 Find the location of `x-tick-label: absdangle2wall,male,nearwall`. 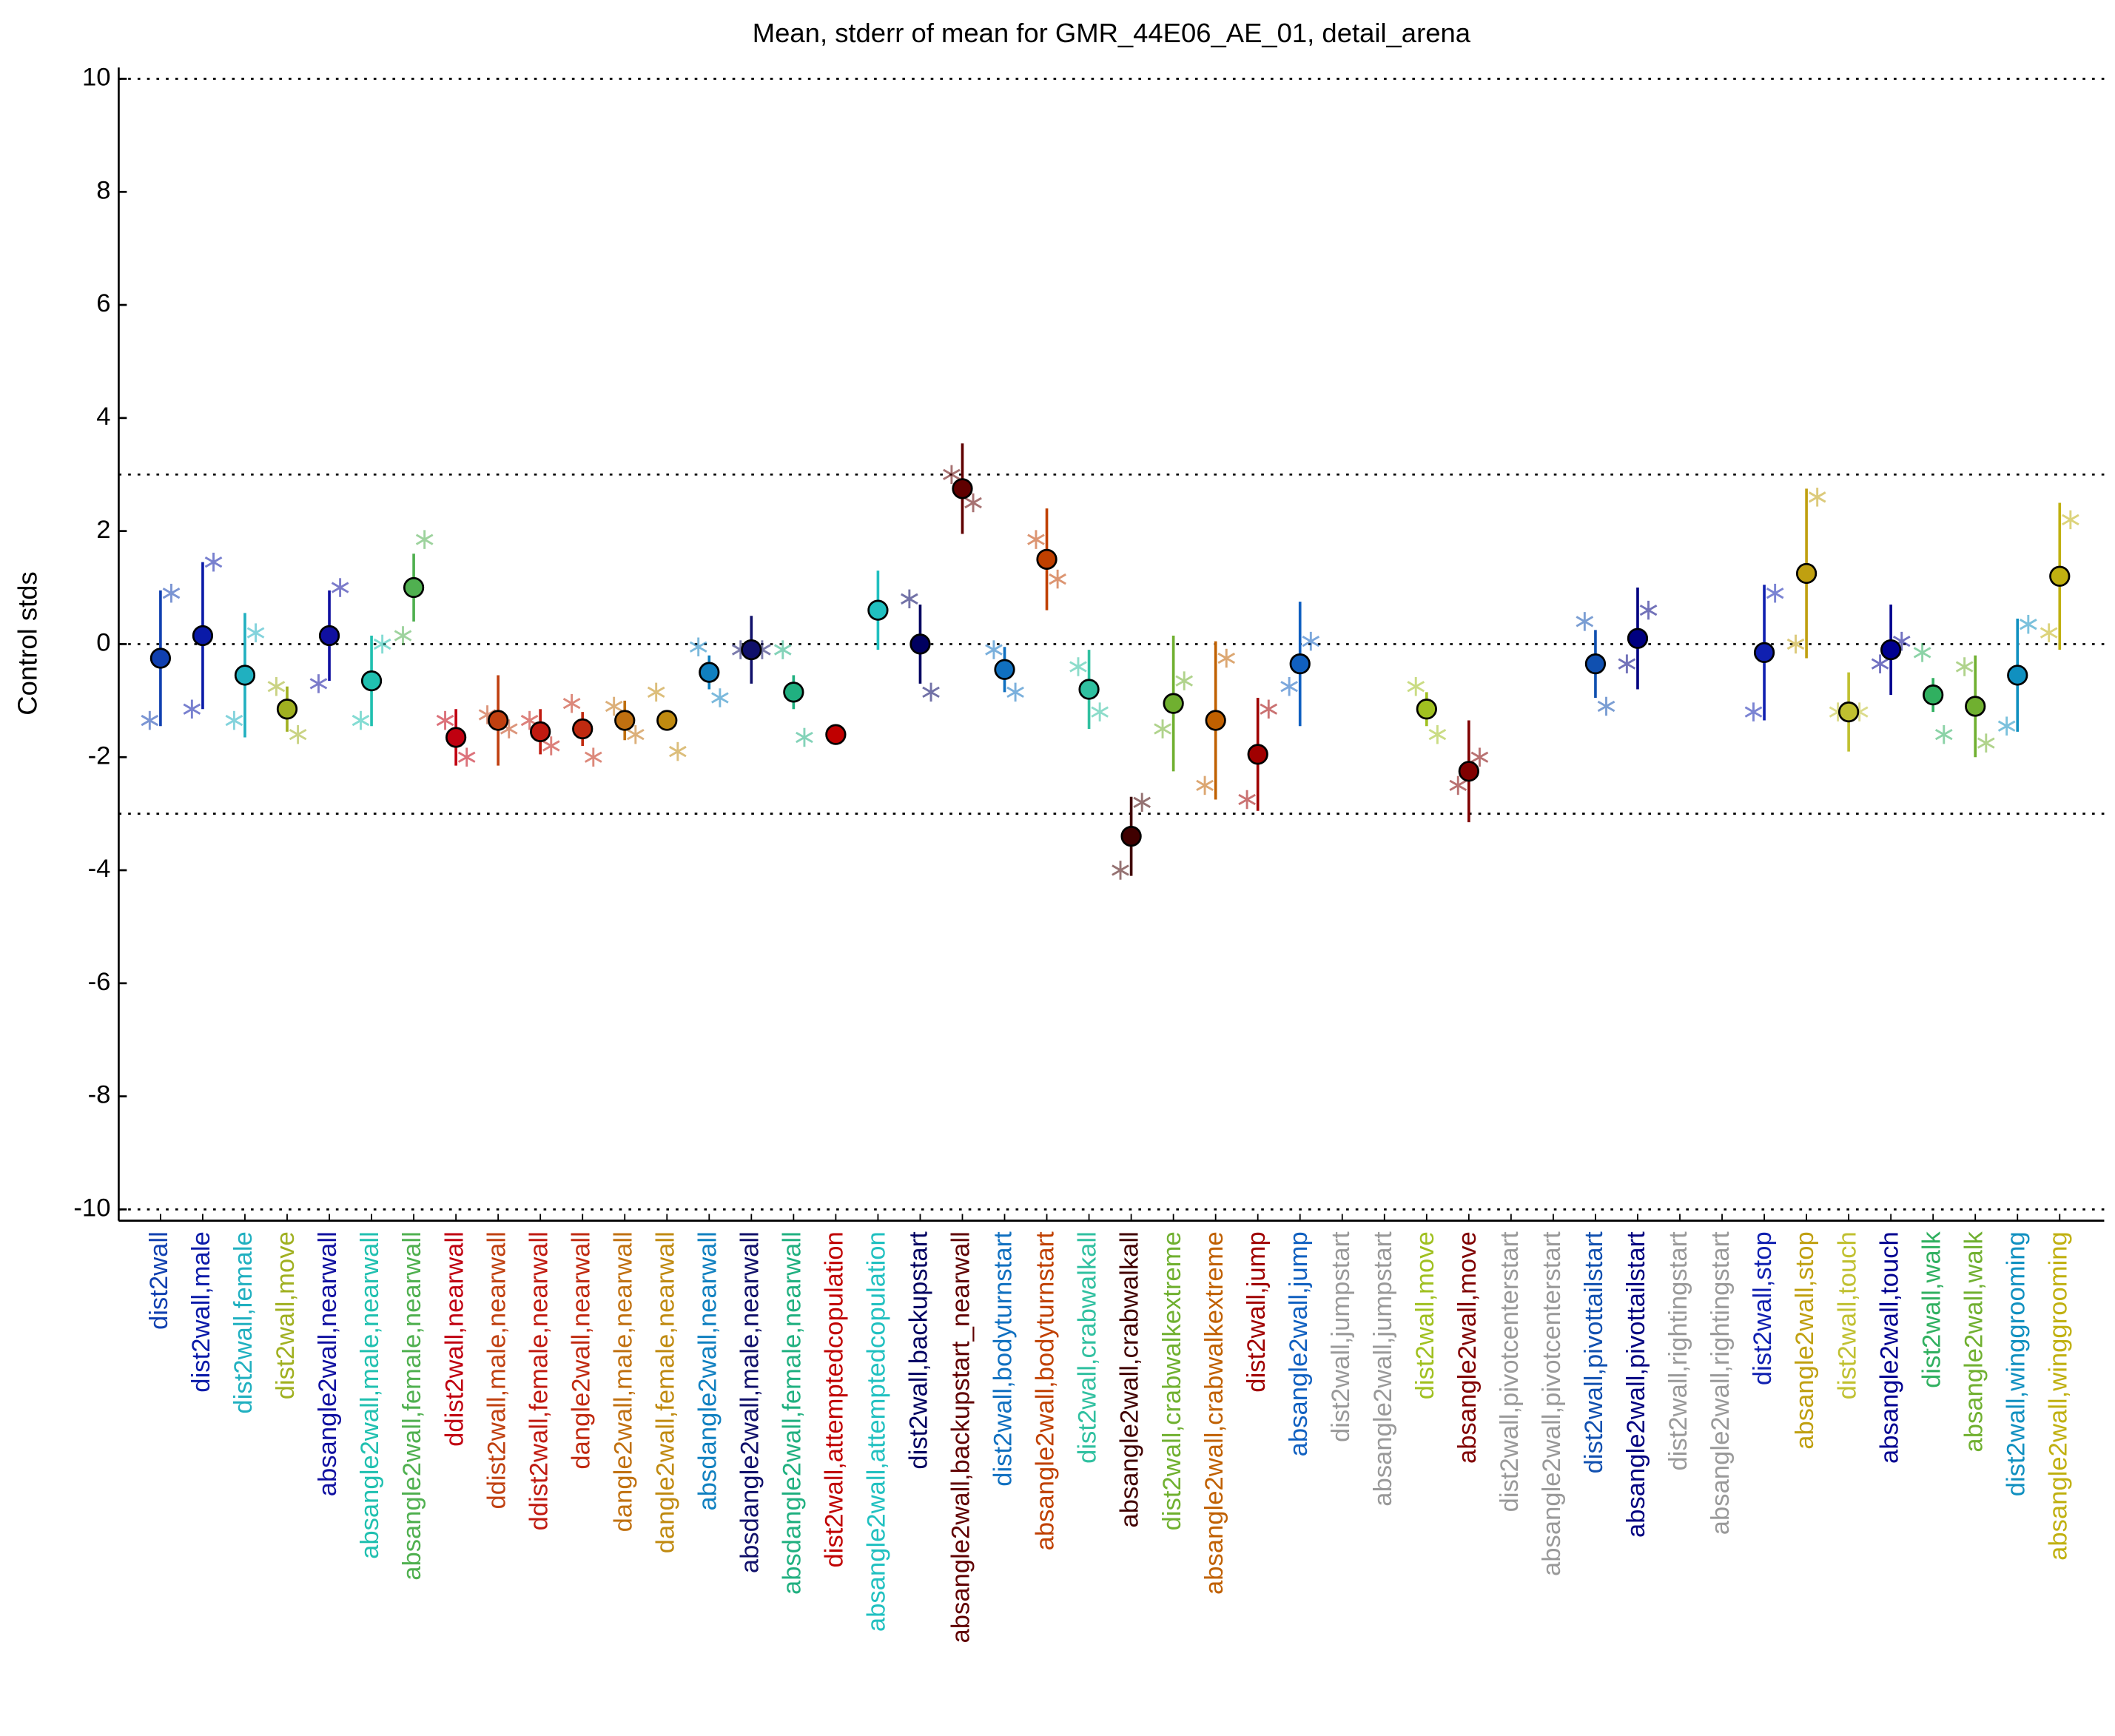

x-tick-label: absdangle2wall,male,nearwall is located at coordinates (750, 1402).